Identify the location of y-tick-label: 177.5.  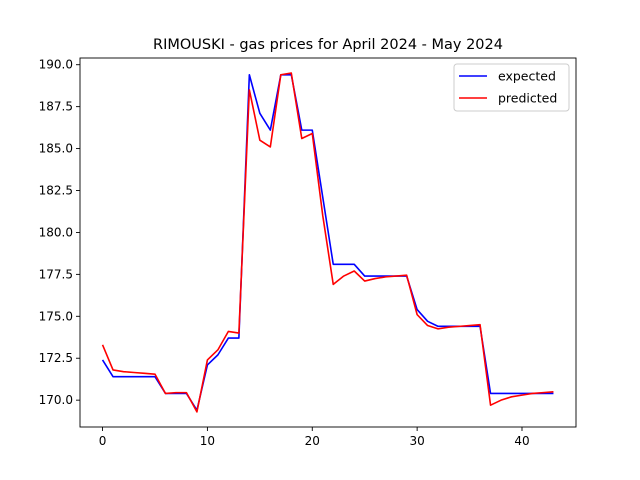
(56, 274).